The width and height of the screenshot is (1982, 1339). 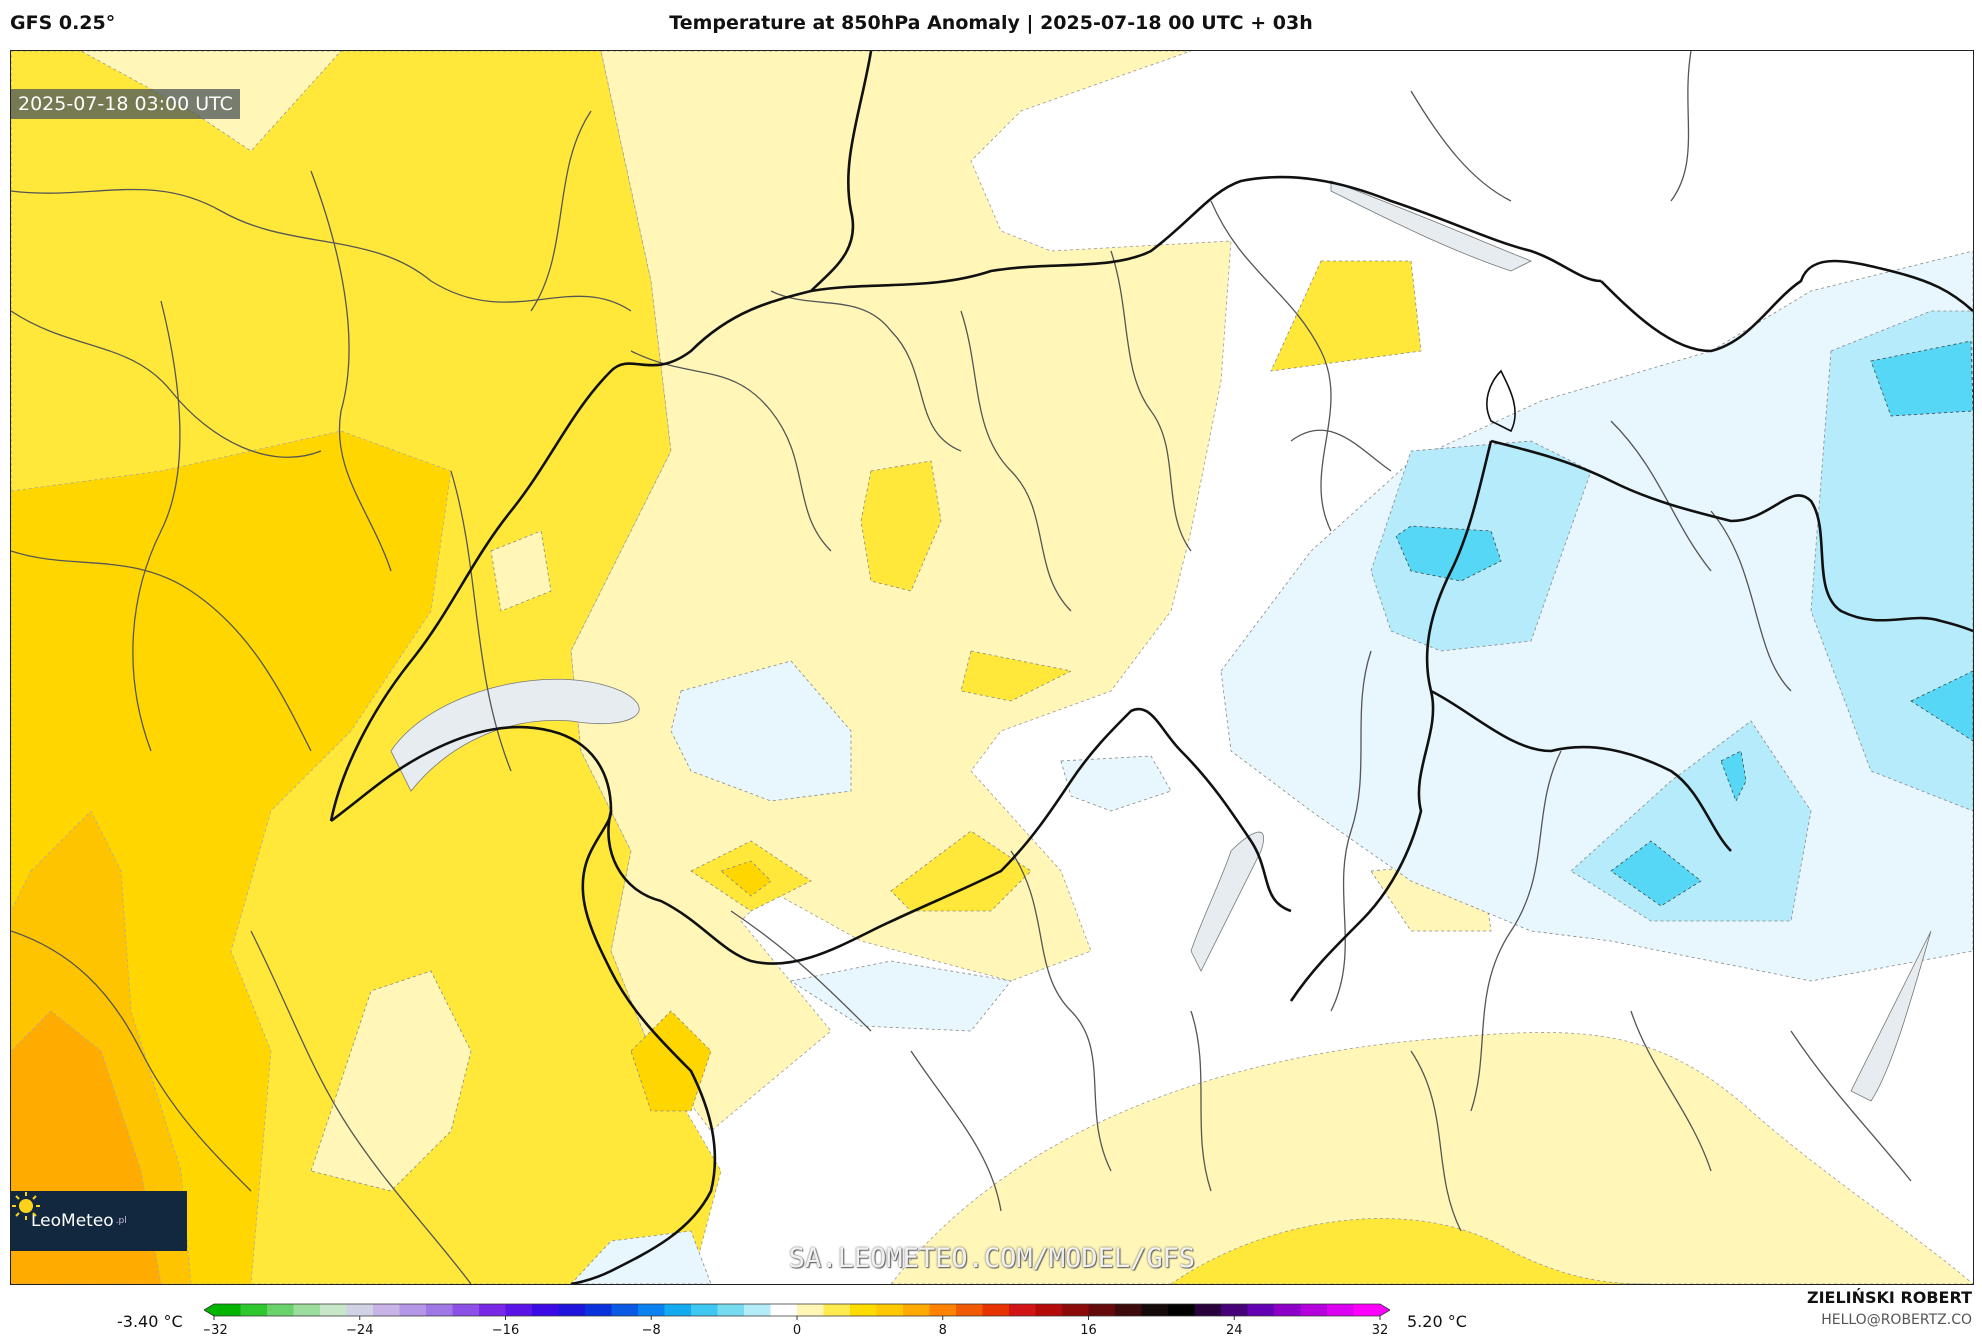 I want to click on colorbar-tick-label: 0, so click(x=797, y=1330).